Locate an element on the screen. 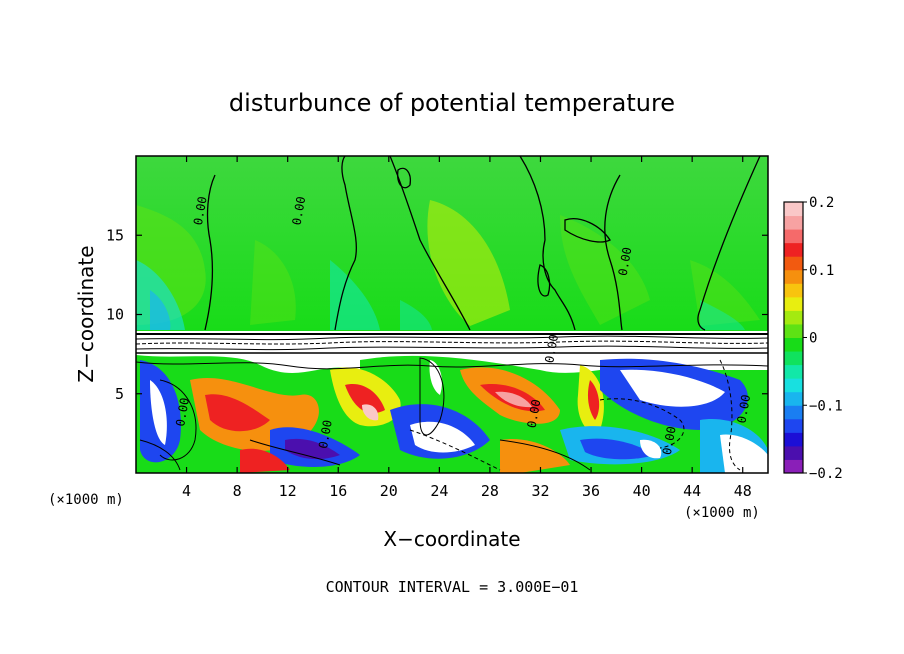  y-tick-label: 15 is located at coordinates (115, 235).